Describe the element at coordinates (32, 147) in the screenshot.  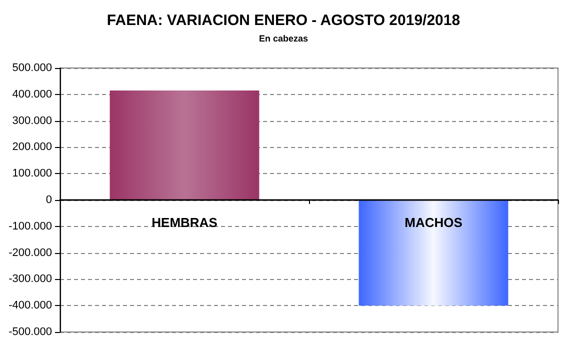
I see `y-tick-label: 200.000` at that location.